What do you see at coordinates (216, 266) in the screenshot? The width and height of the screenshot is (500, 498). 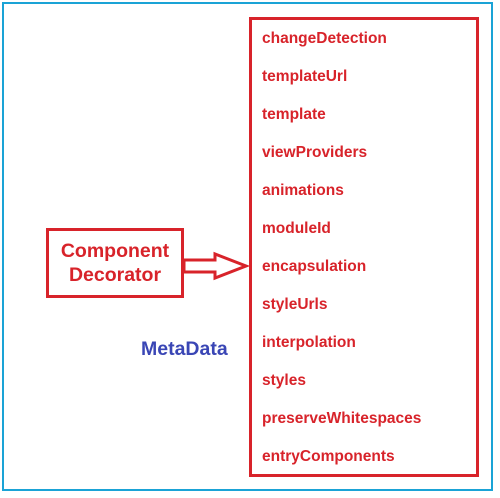 I see `arrow-icon` at bounding box center [216, 266].